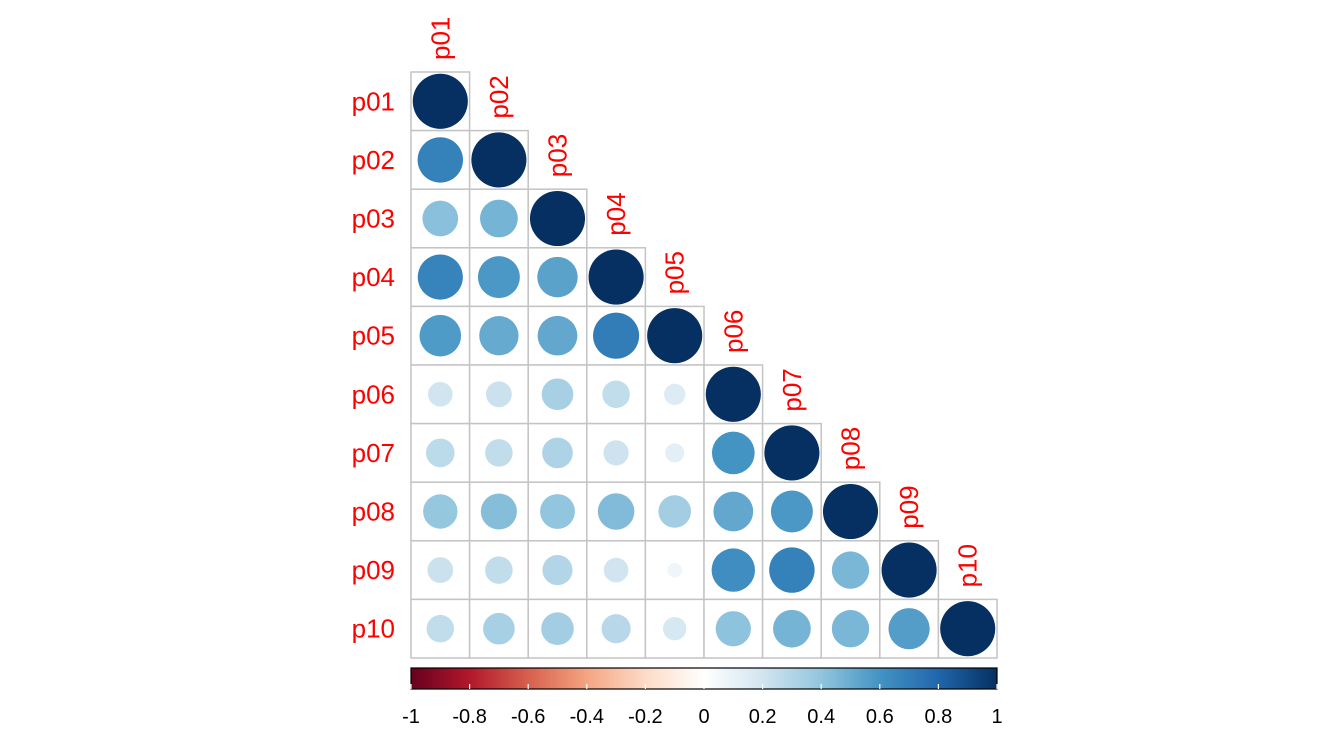 The image size is (1344, 756). I want to click on corr-circle-p08-p08, so click(850, 511).